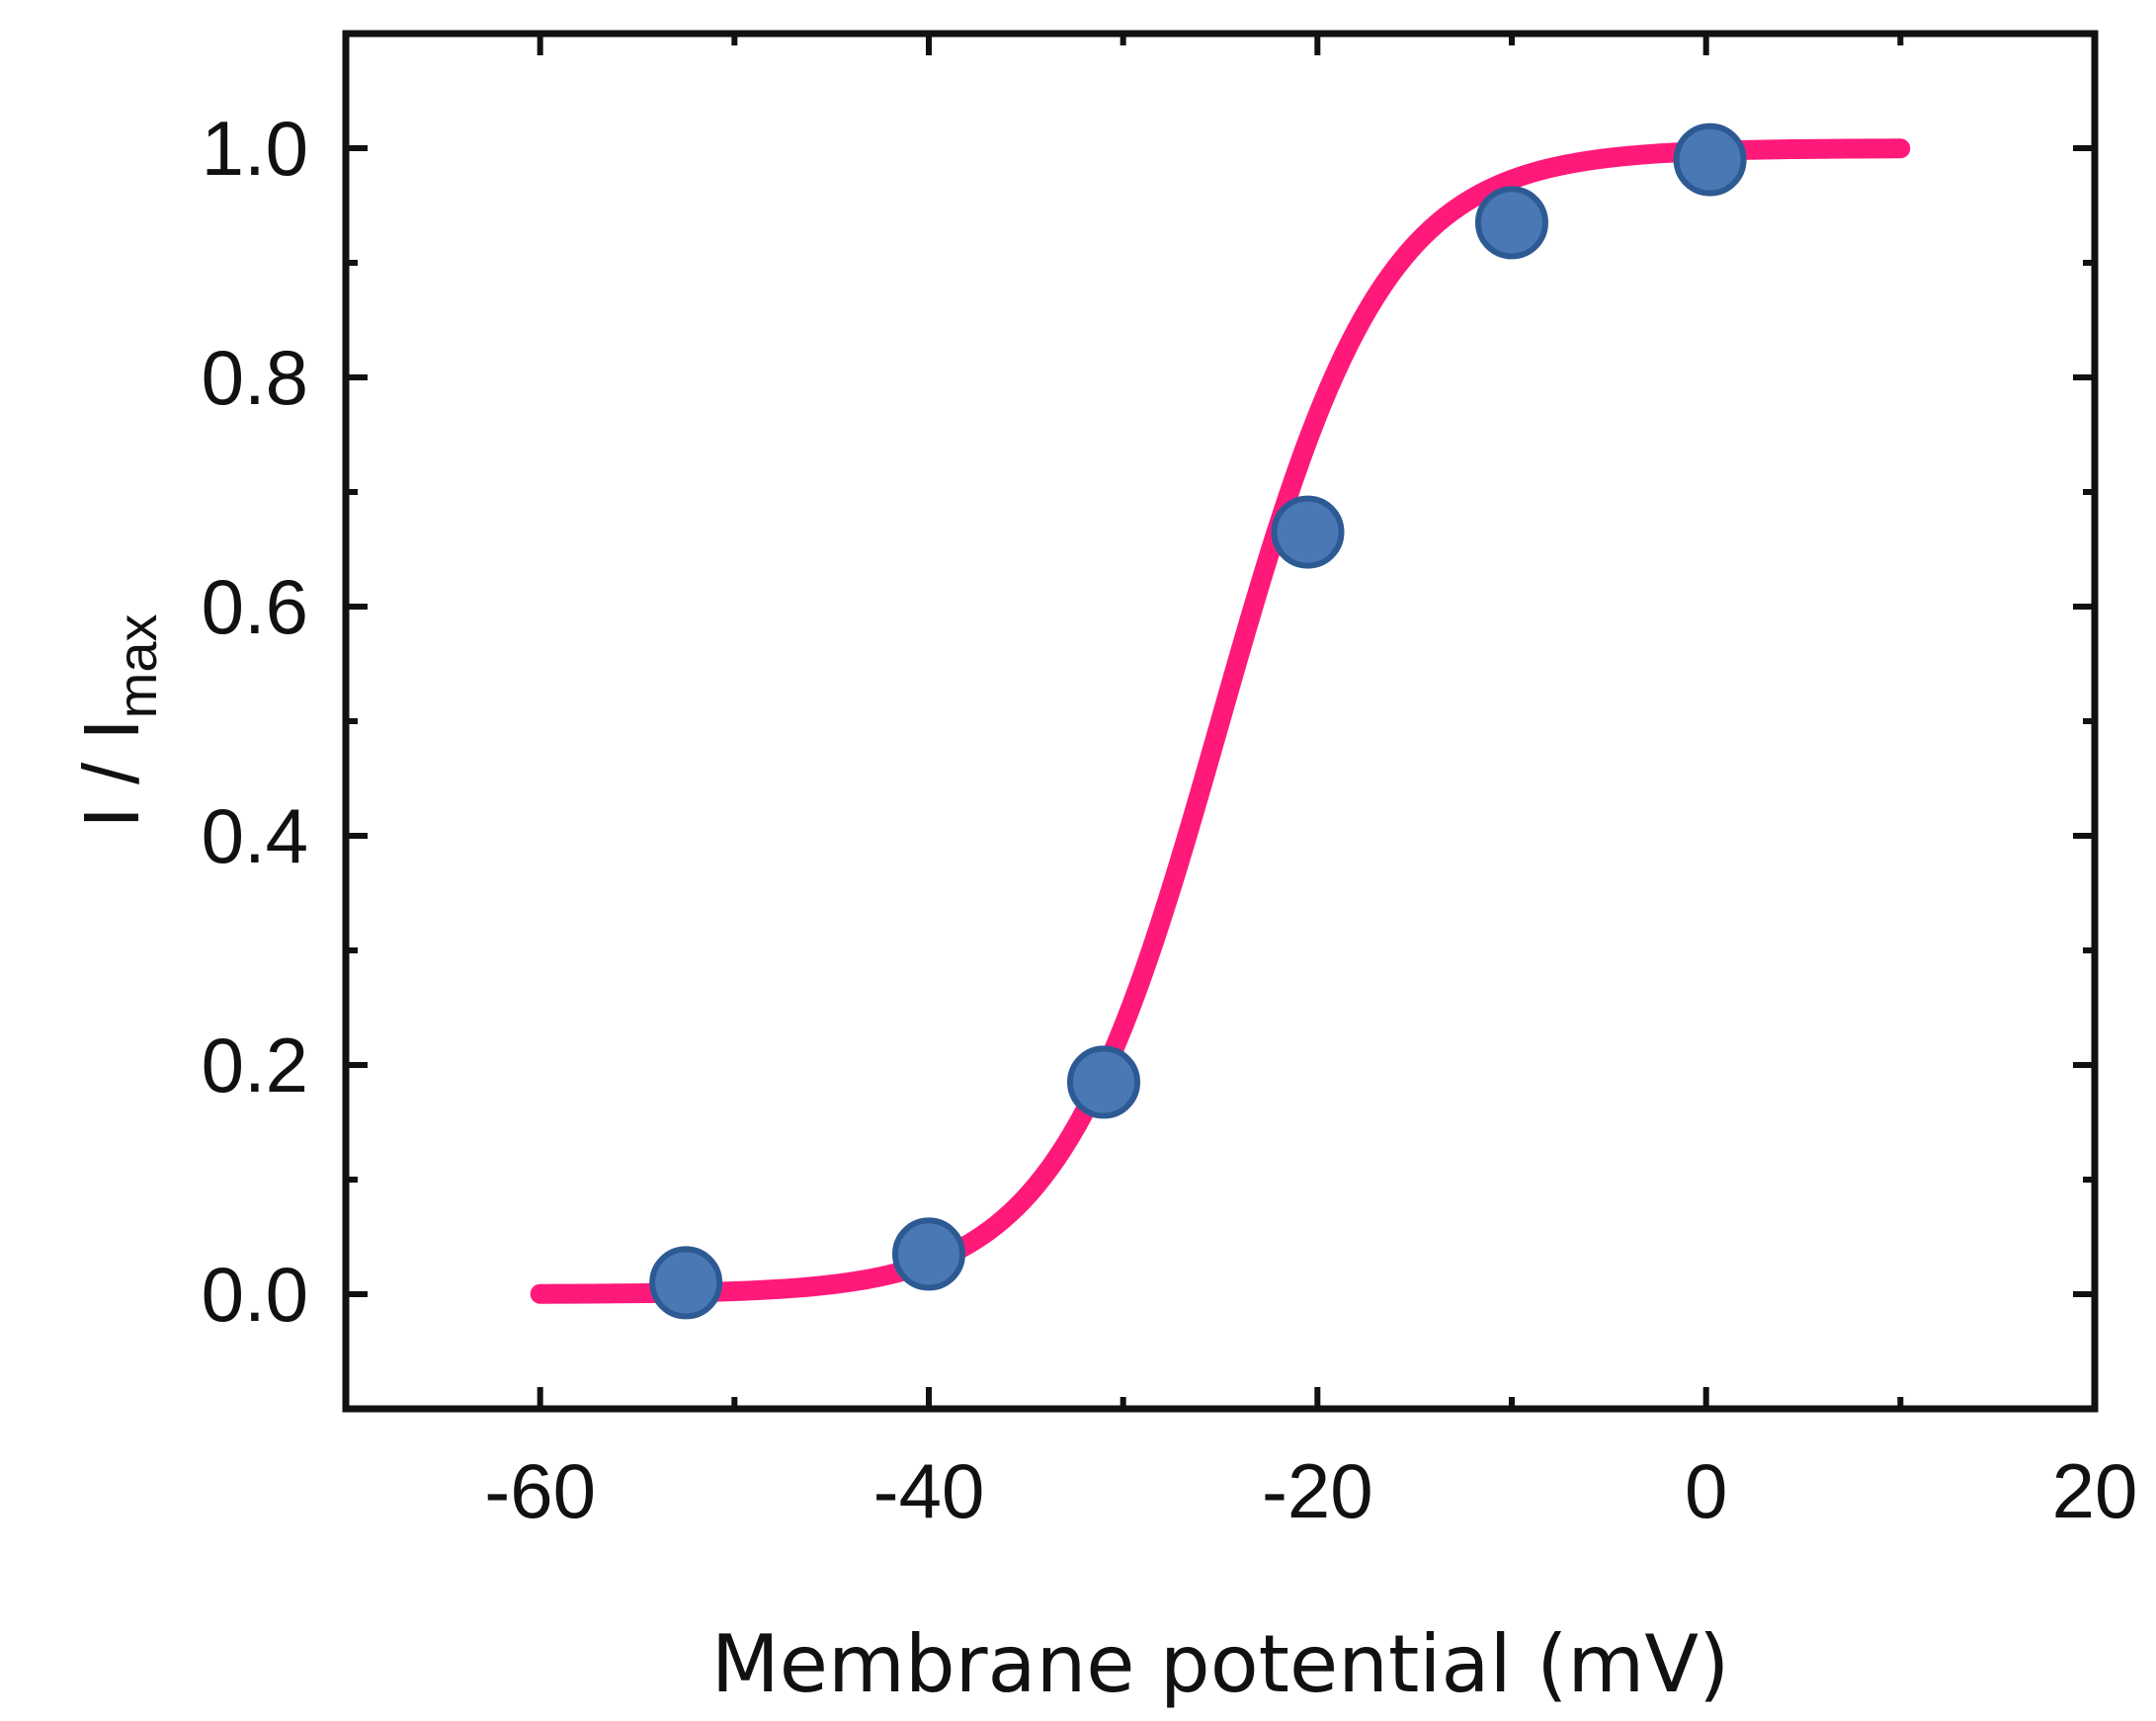  I want to click on y-tick-label: 1.0, so click(255, 148).